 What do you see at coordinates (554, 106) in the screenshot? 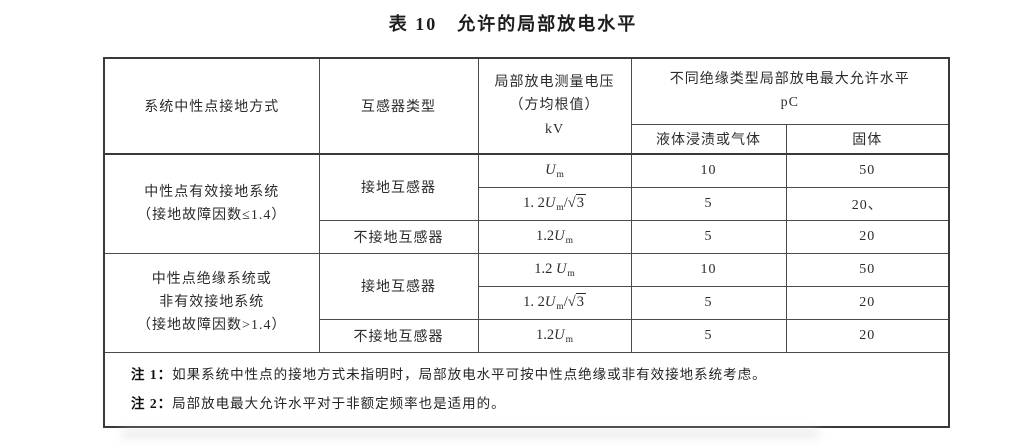
I see `header-measurement-voltage: 局部放电测量电压 （方均根值） kV` at bounding box center [554, 106].